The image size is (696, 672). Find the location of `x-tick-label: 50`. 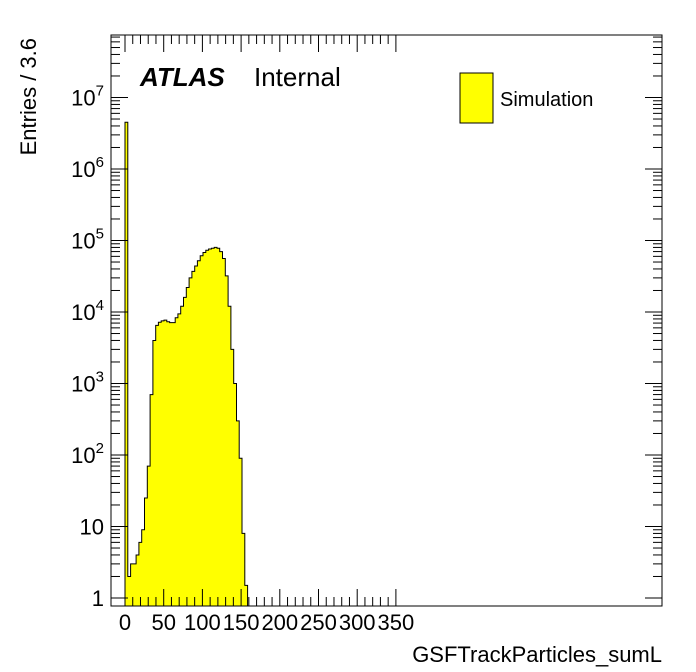

x-tick-label: 50 is located at coordinates (163, 622).